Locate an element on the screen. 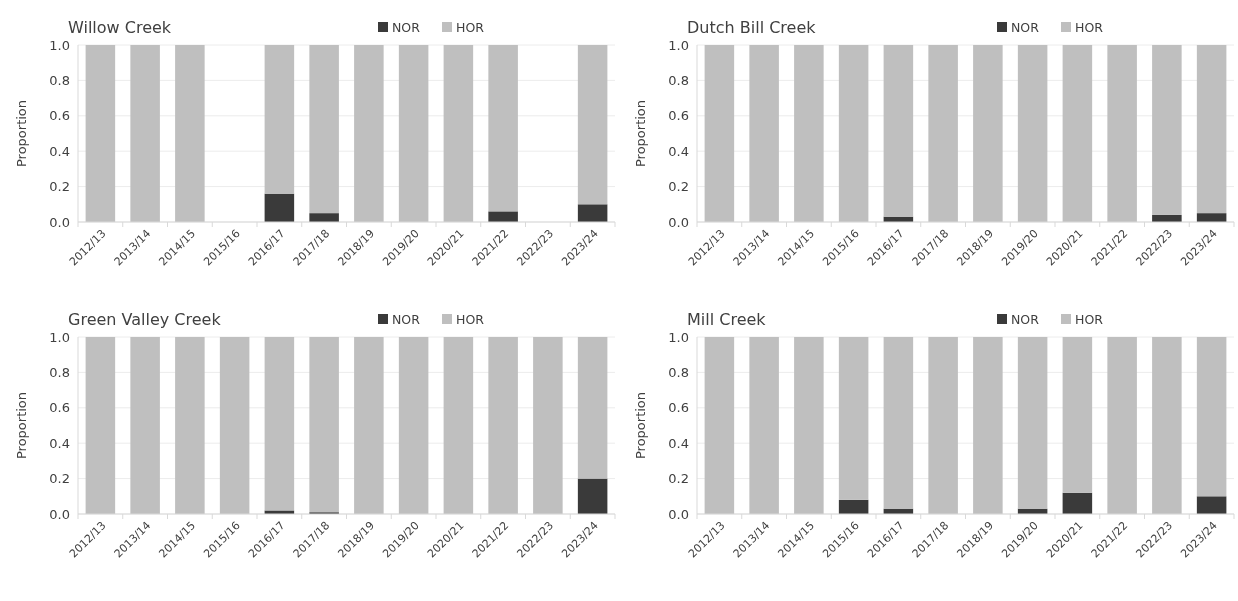  chart-title: Green Valley Creek is located at coordinates (145, 319).